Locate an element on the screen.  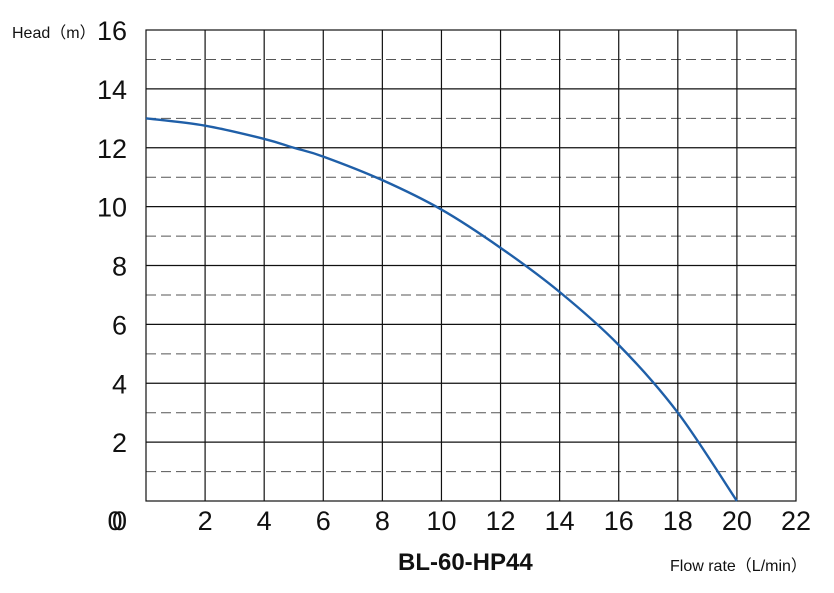
x-tick-label: 6 is located at coordinates (323, 521).